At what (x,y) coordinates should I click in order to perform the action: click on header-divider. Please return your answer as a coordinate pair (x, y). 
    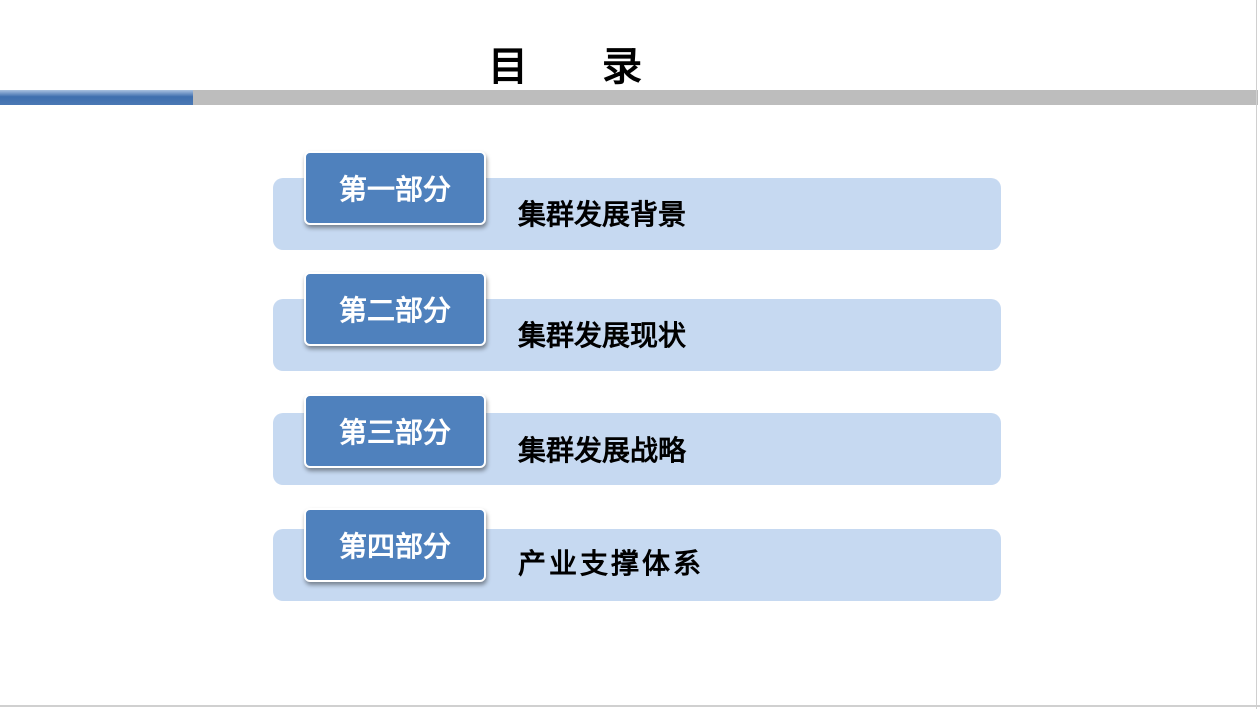
    Looking at the image, I should click on (629, 97).